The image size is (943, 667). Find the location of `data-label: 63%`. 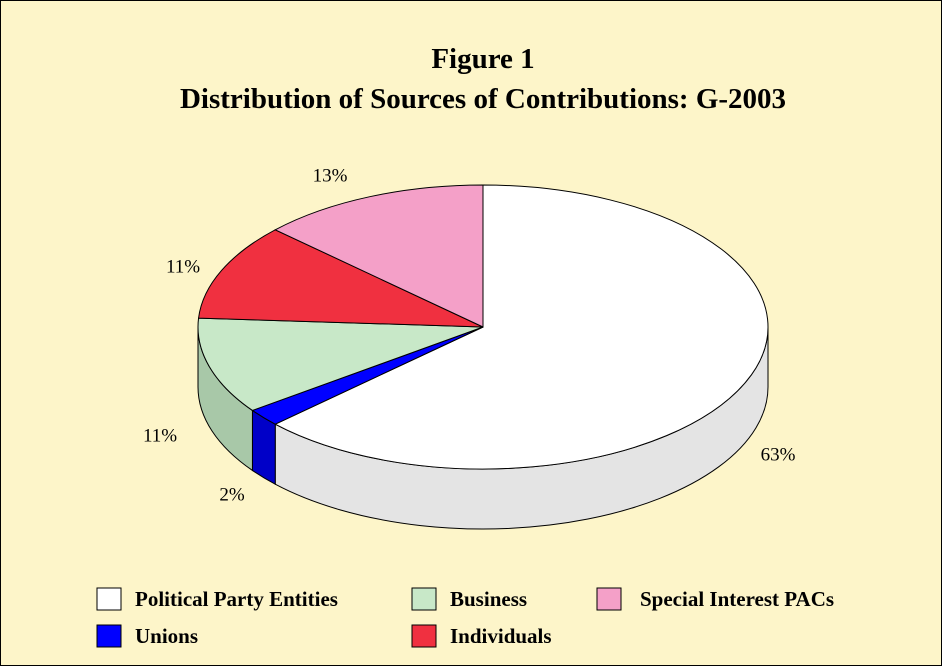

data-label: 63% is located at coordinates (778, 454).